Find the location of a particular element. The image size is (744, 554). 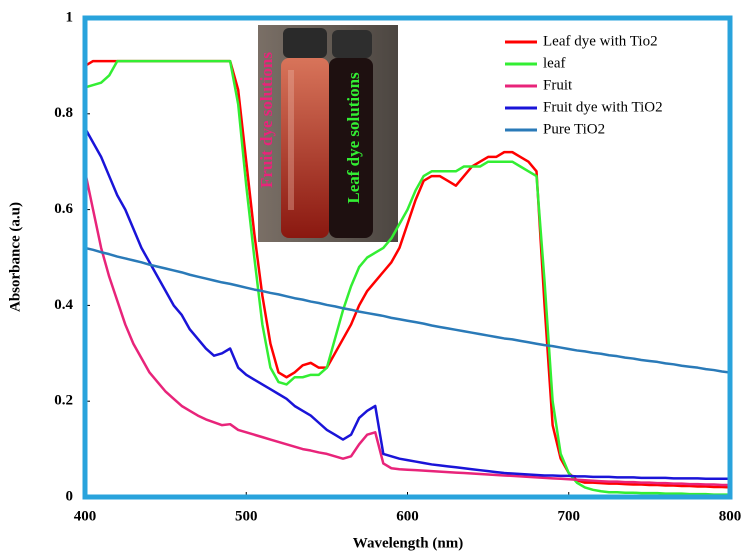

annotation: Fruit dye solutions is located at coordinates (266, 120).